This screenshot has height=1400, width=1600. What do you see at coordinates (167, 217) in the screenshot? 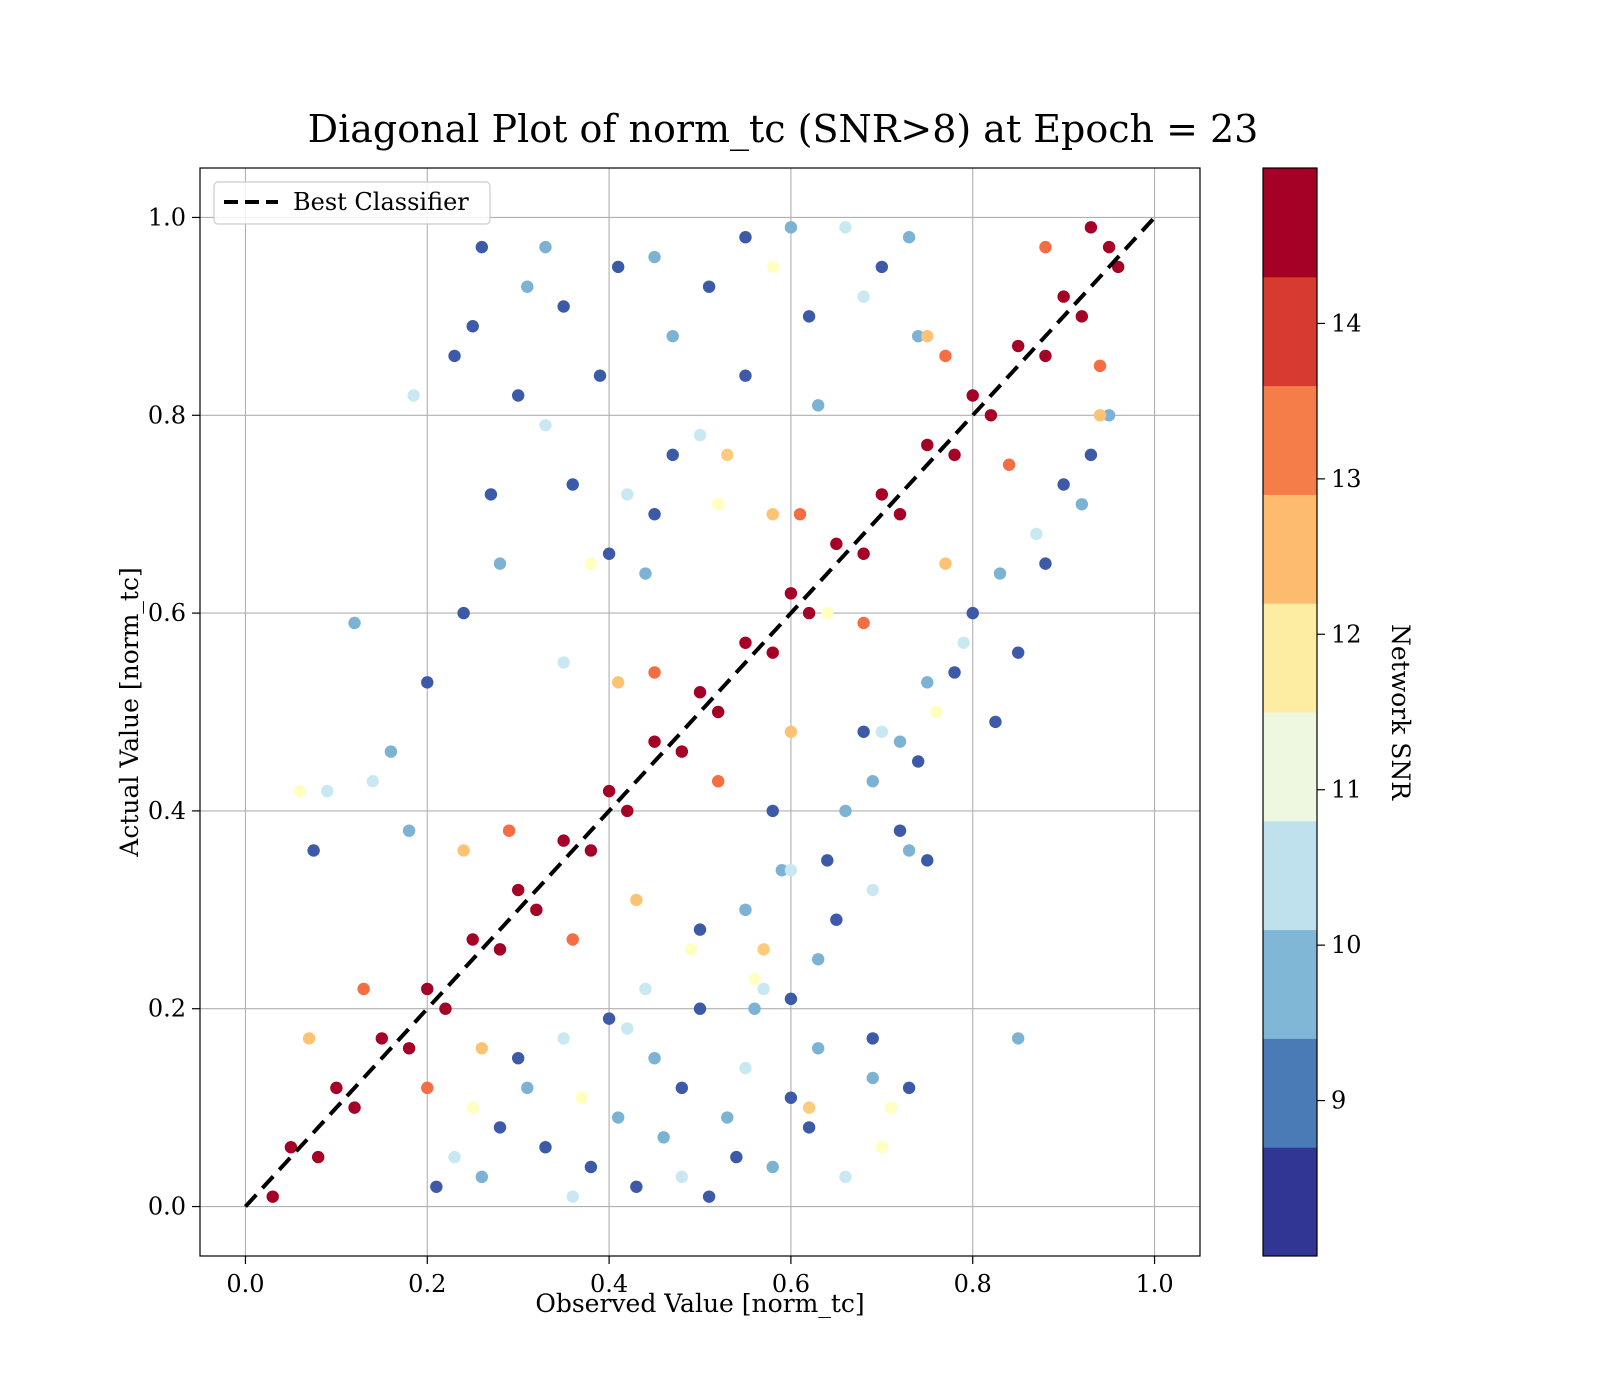
I see `y-tick-label: 1.0` at bounding box center [167, 217].